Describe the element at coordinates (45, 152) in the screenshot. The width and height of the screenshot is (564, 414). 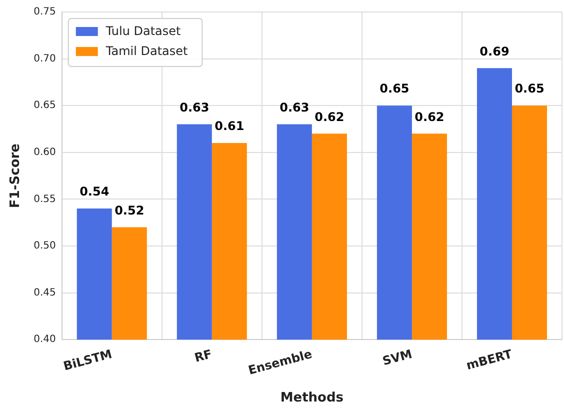
I see `y-tick-label: 0.60` at that location.